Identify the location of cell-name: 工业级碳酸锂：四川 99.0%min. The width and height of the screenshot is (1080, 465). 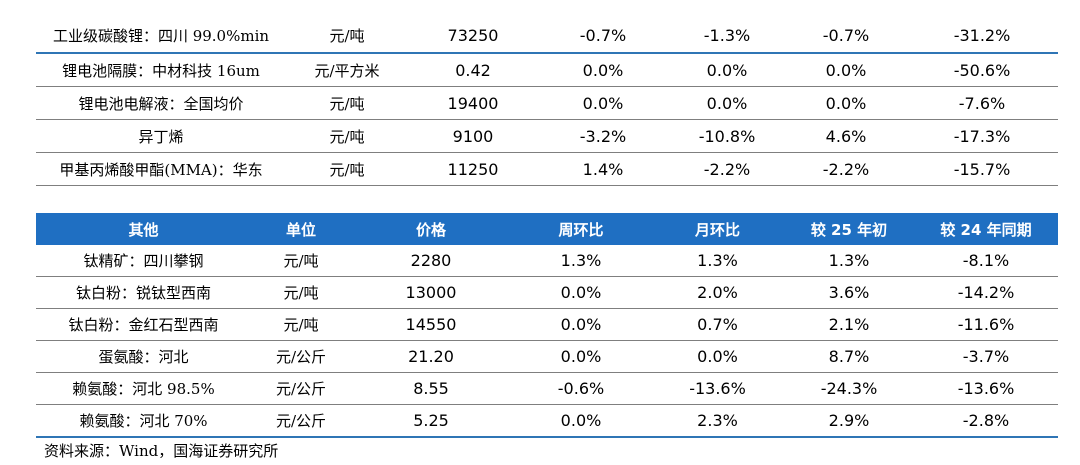
(161, 36).